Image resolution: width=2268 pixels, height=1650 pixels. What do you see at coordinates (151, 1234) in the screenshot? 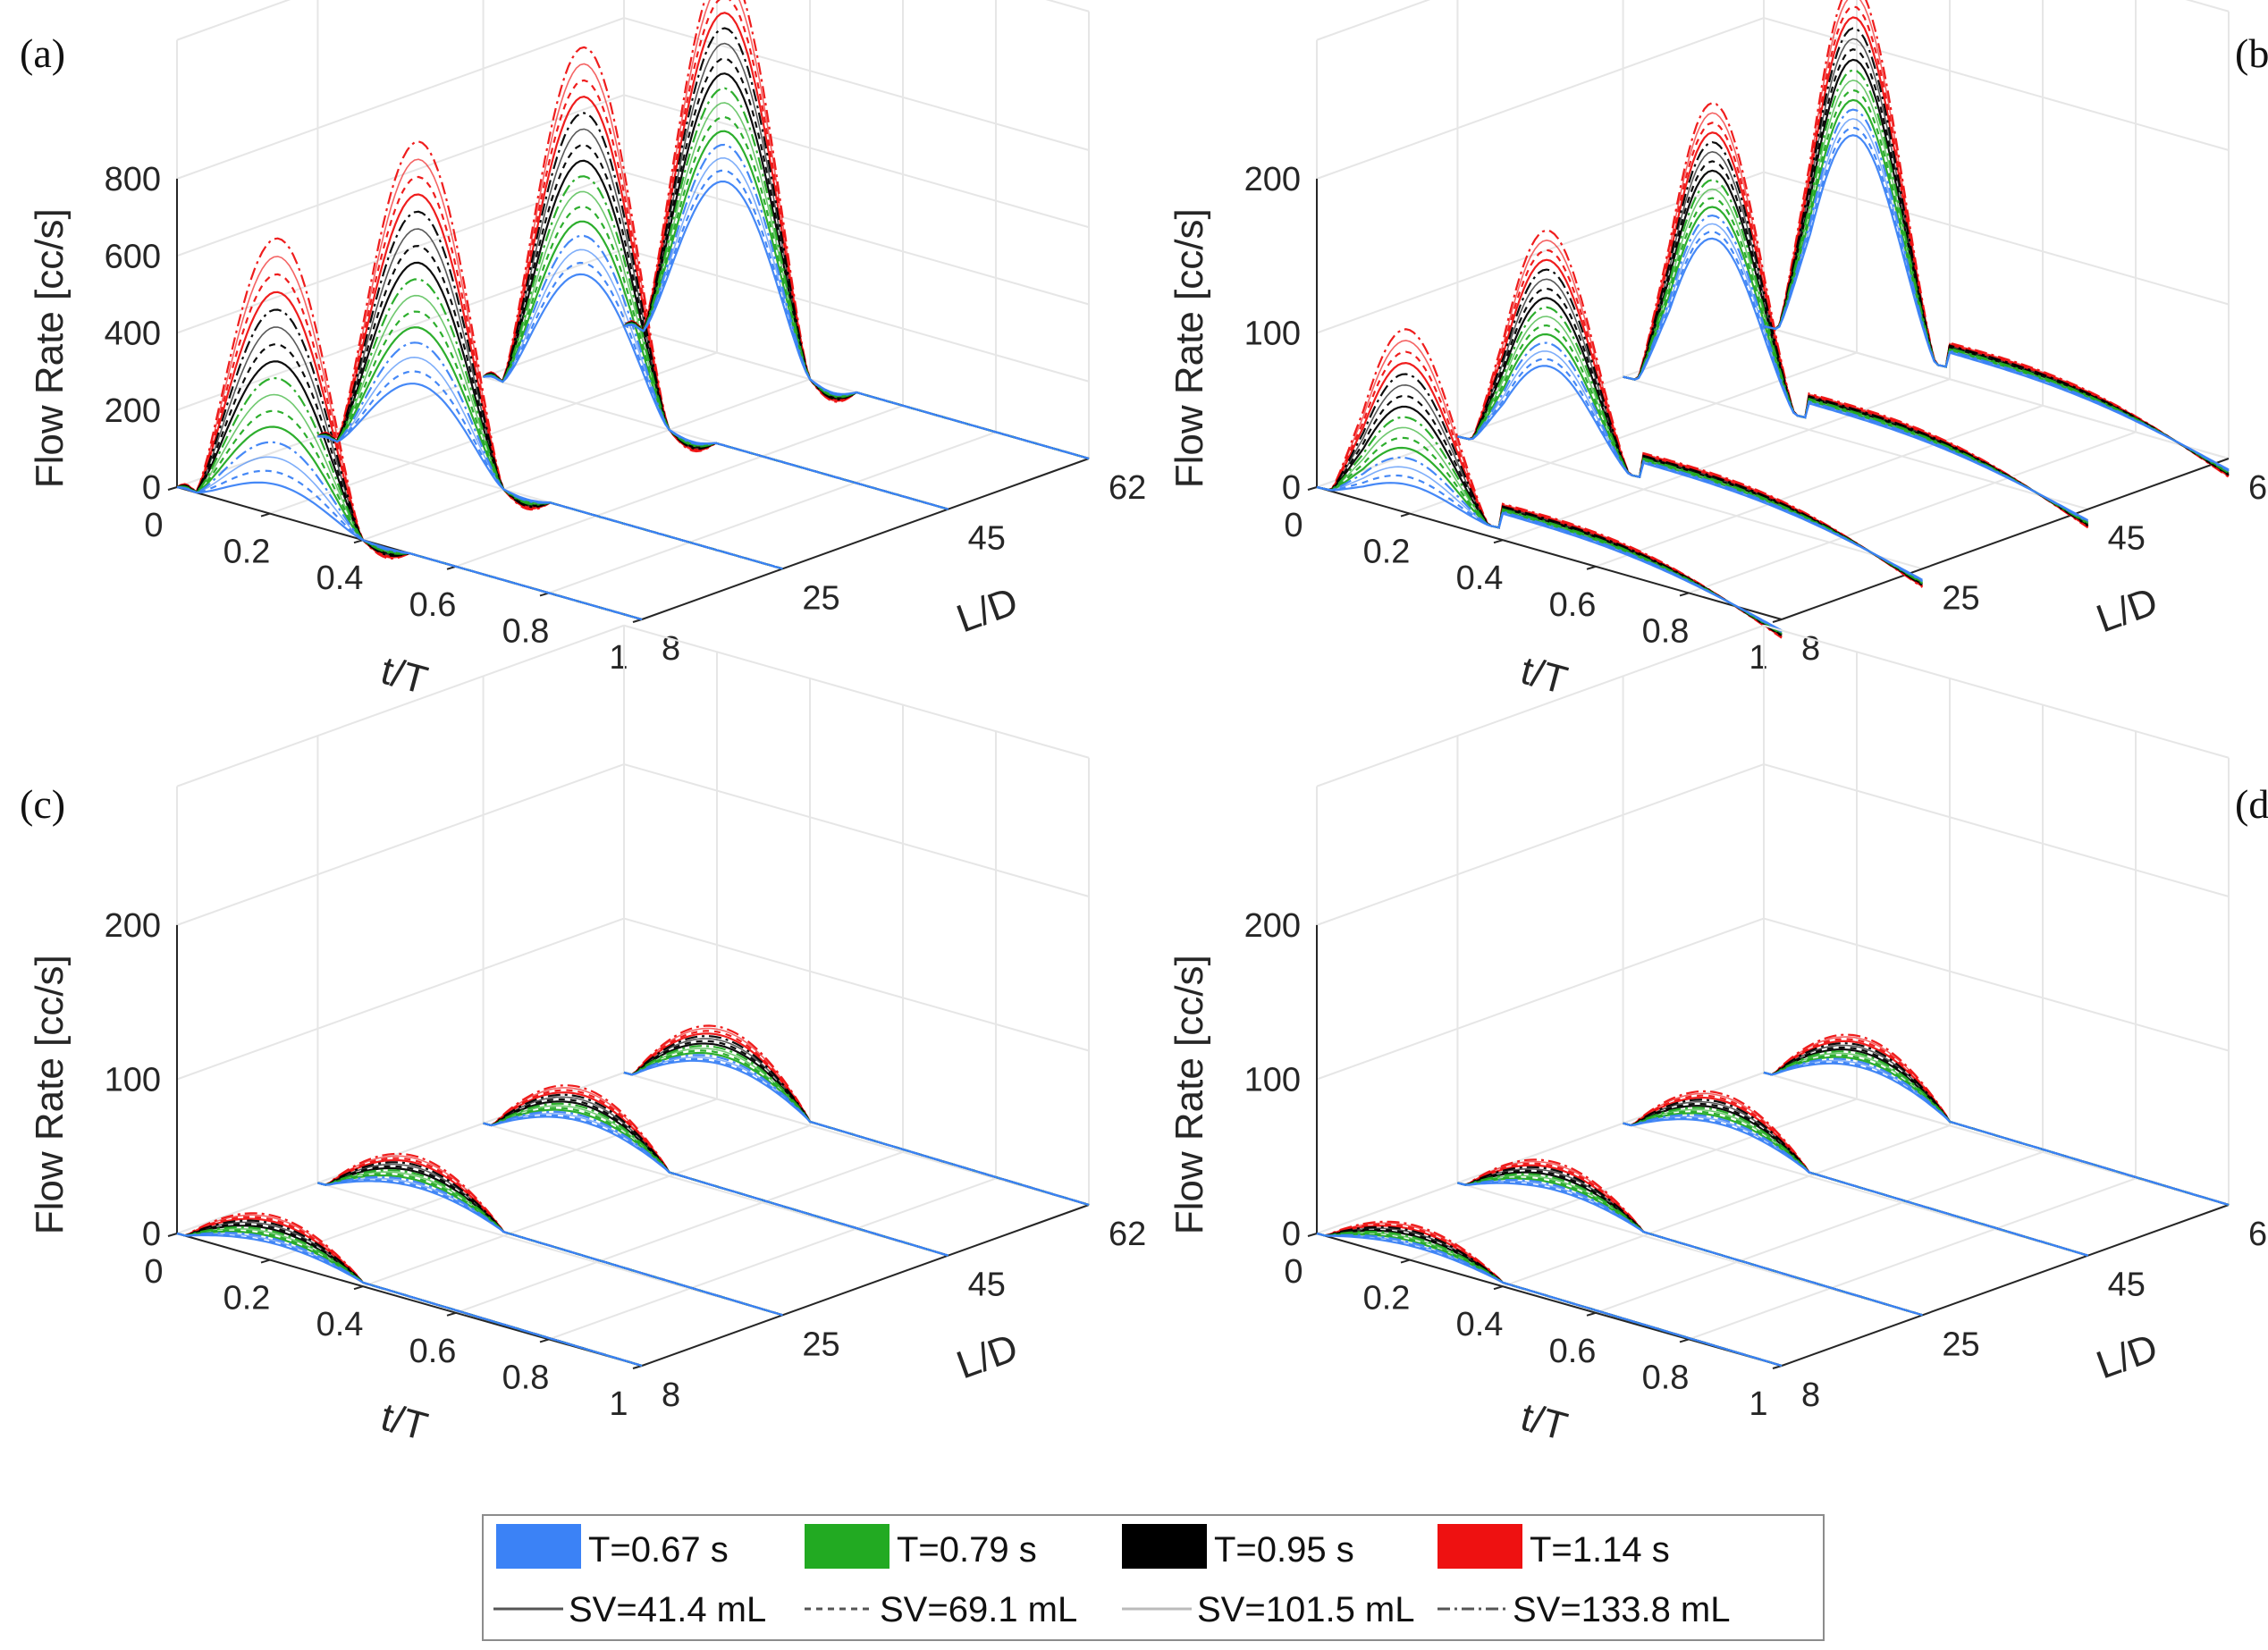
I see `z-tick-label: 0` at bounding box center [151, 1234].